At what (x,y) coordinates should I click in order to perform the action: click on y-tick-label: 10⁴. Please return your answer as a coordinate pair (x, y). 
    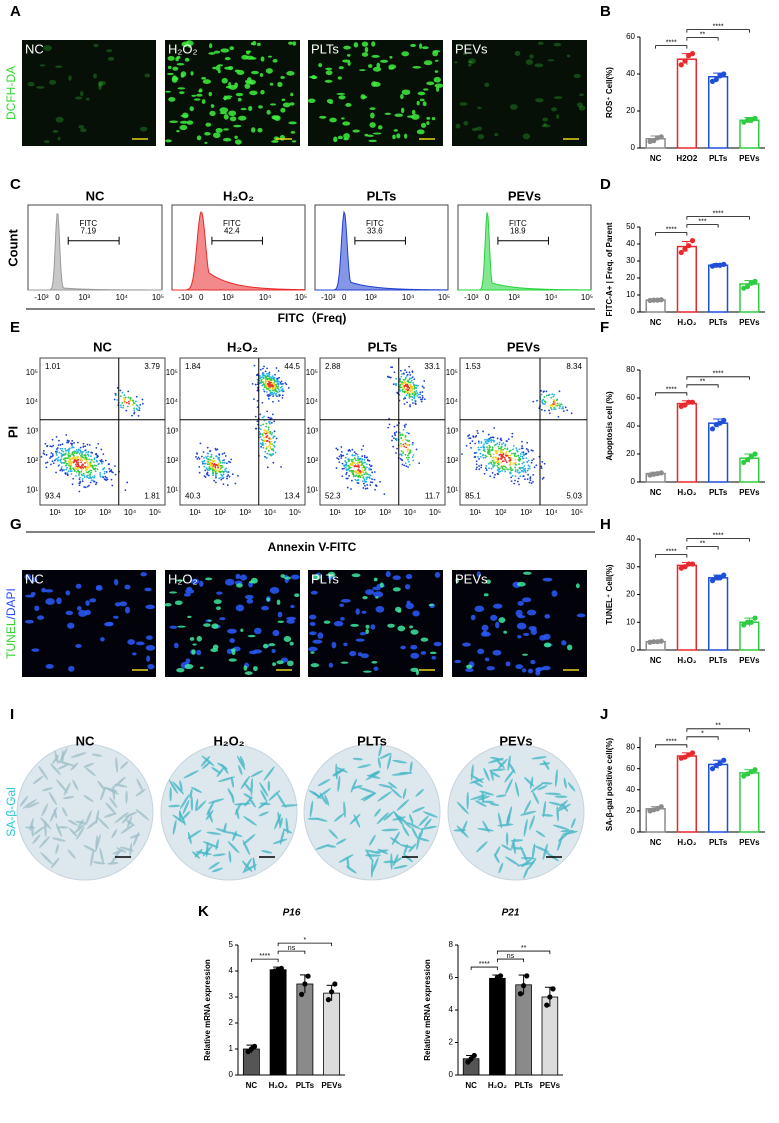
    Looking at the image, I should click on (312, 401).